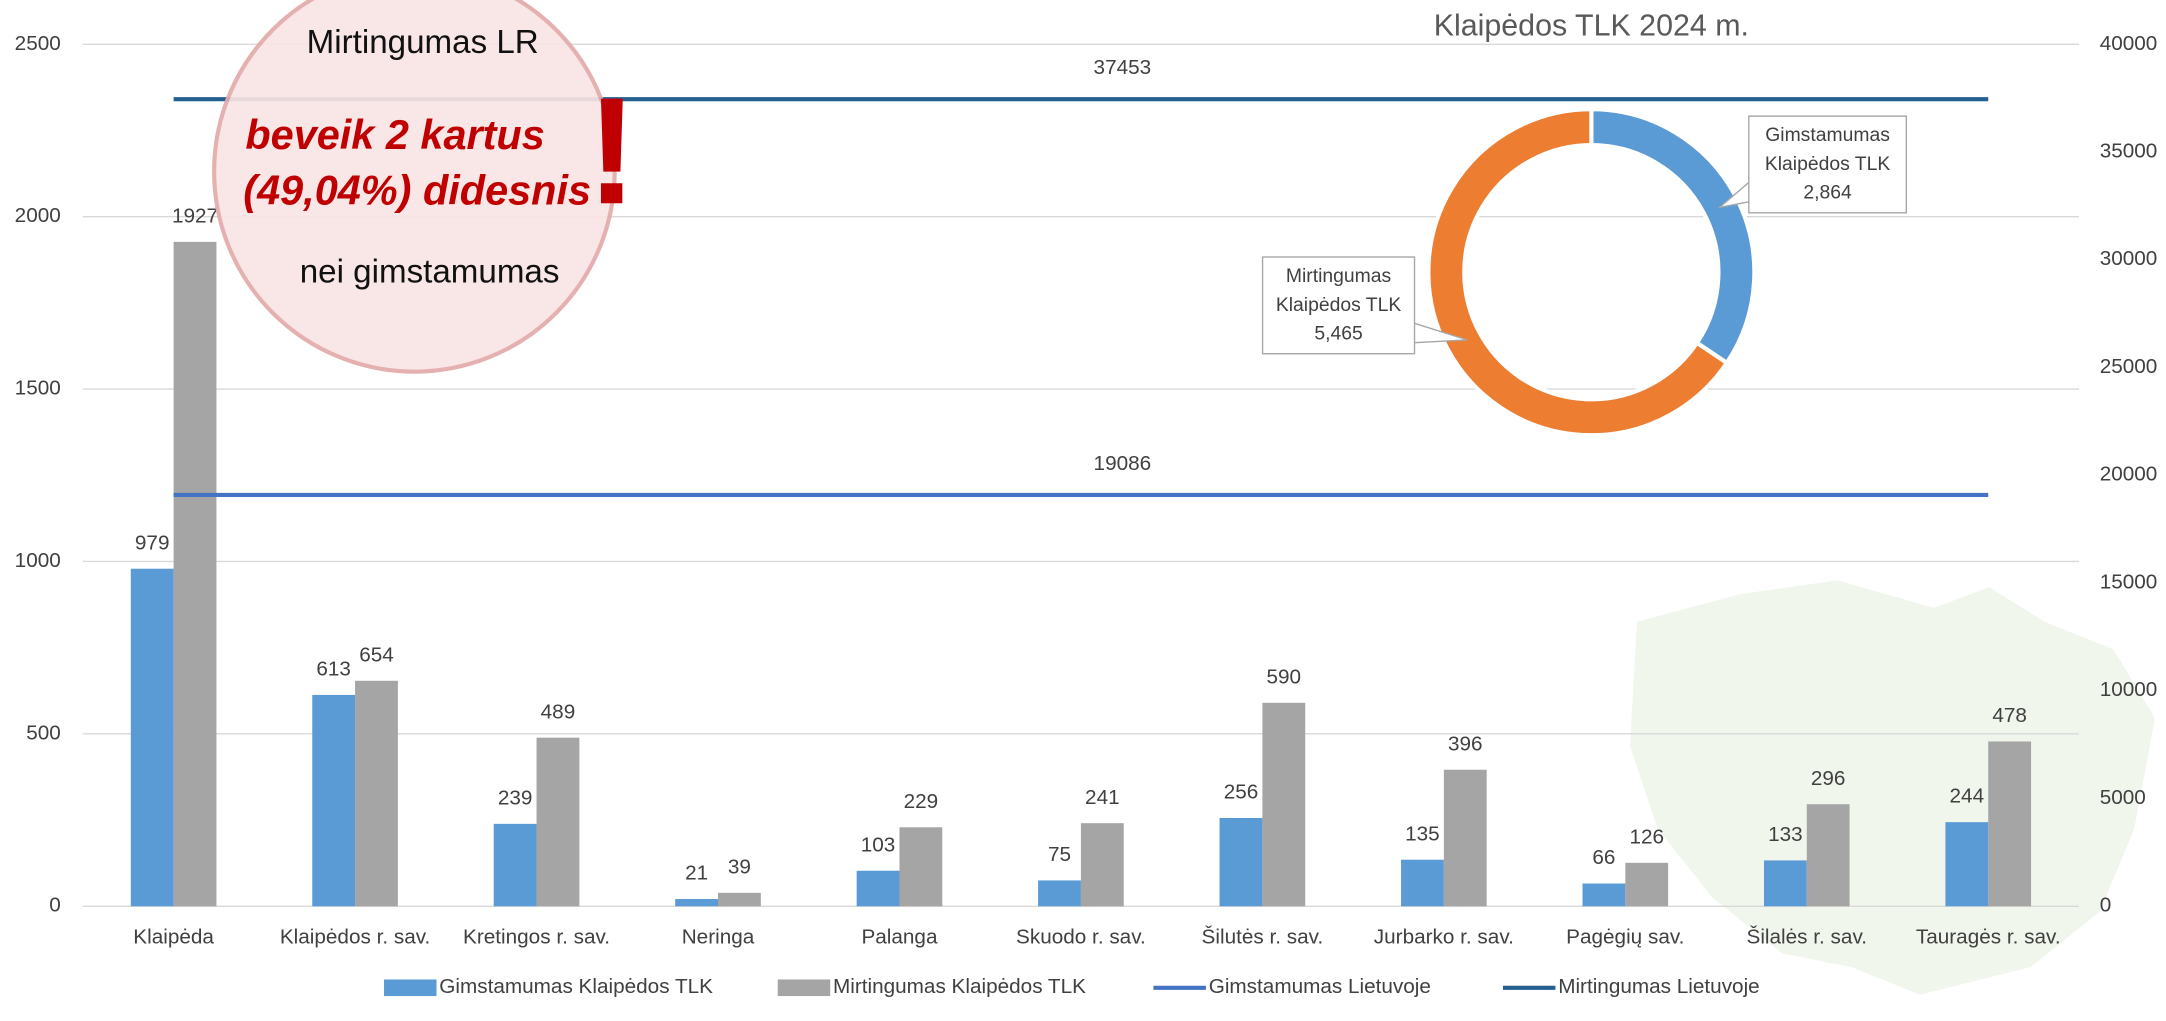 The width and height of the screenshot is (2166, 1021). What do you see at coordinates (355, 937) in the screenshot?
I see `x-tick-label: Klaipėdos r. sav.` at bounding box center [355, 937].